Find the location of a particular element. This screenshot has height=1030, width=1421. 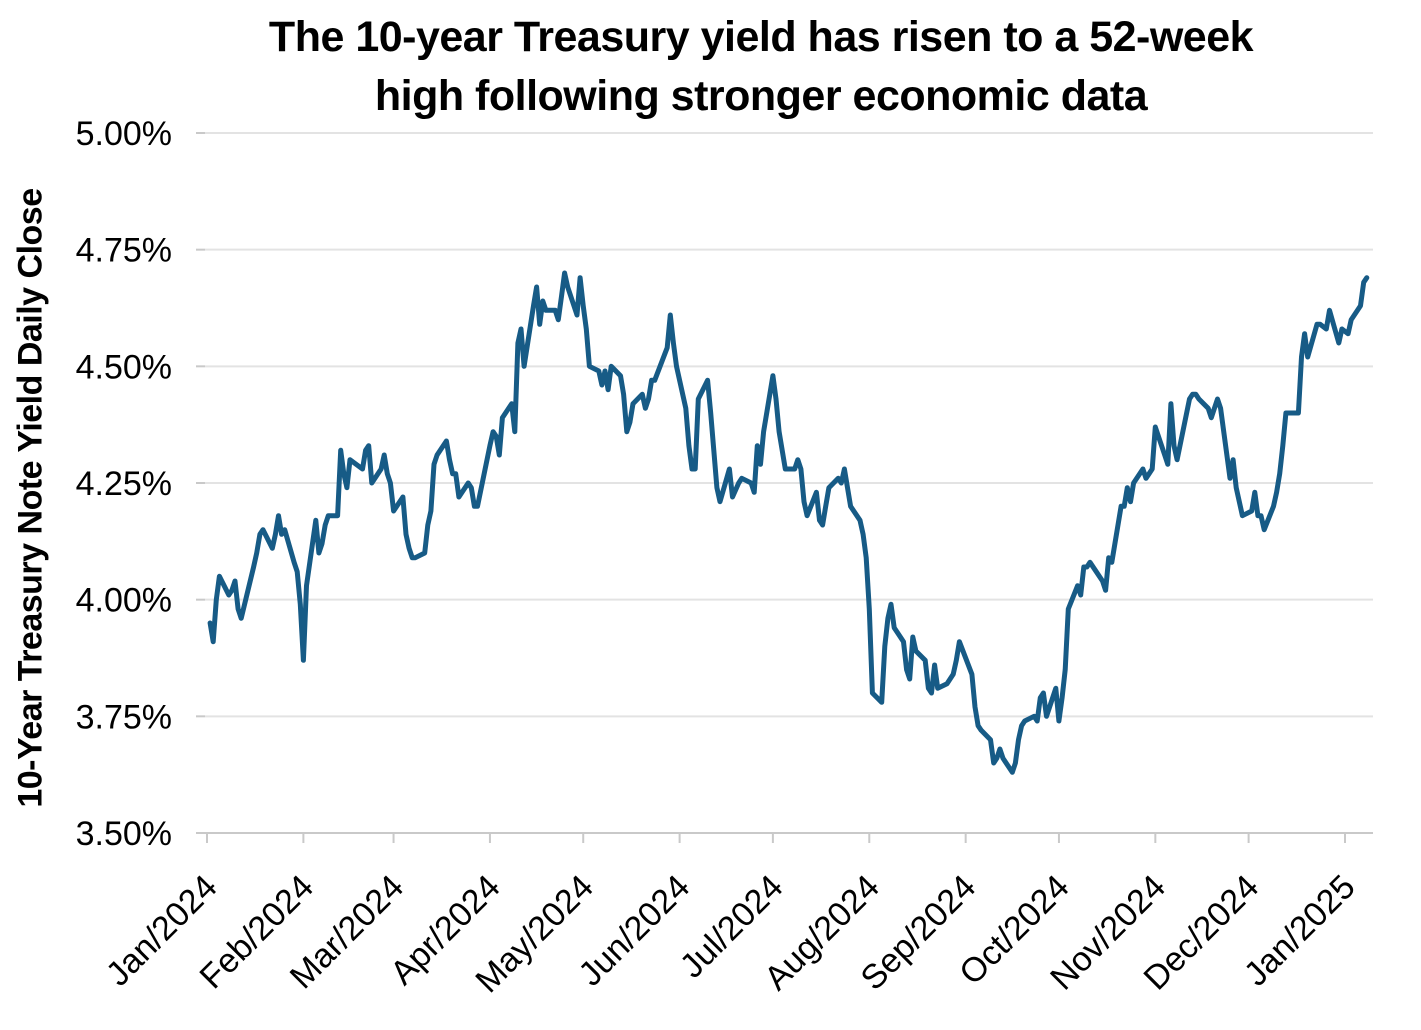

y-tick-label: 3.50% is located at coordinates (124, 834).